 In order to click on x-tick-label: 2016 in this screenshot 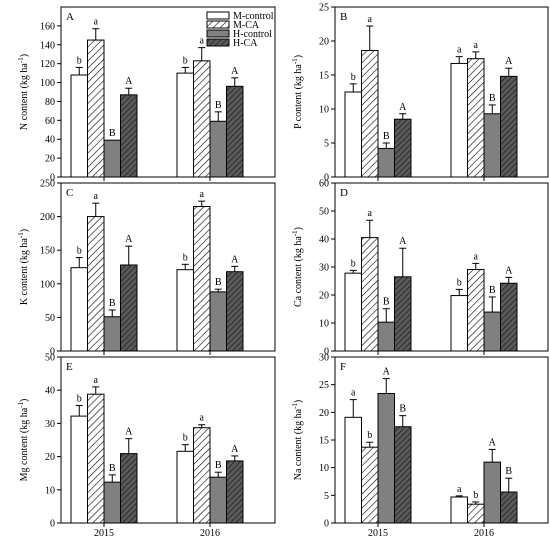, I will do `click(210, 532)`.